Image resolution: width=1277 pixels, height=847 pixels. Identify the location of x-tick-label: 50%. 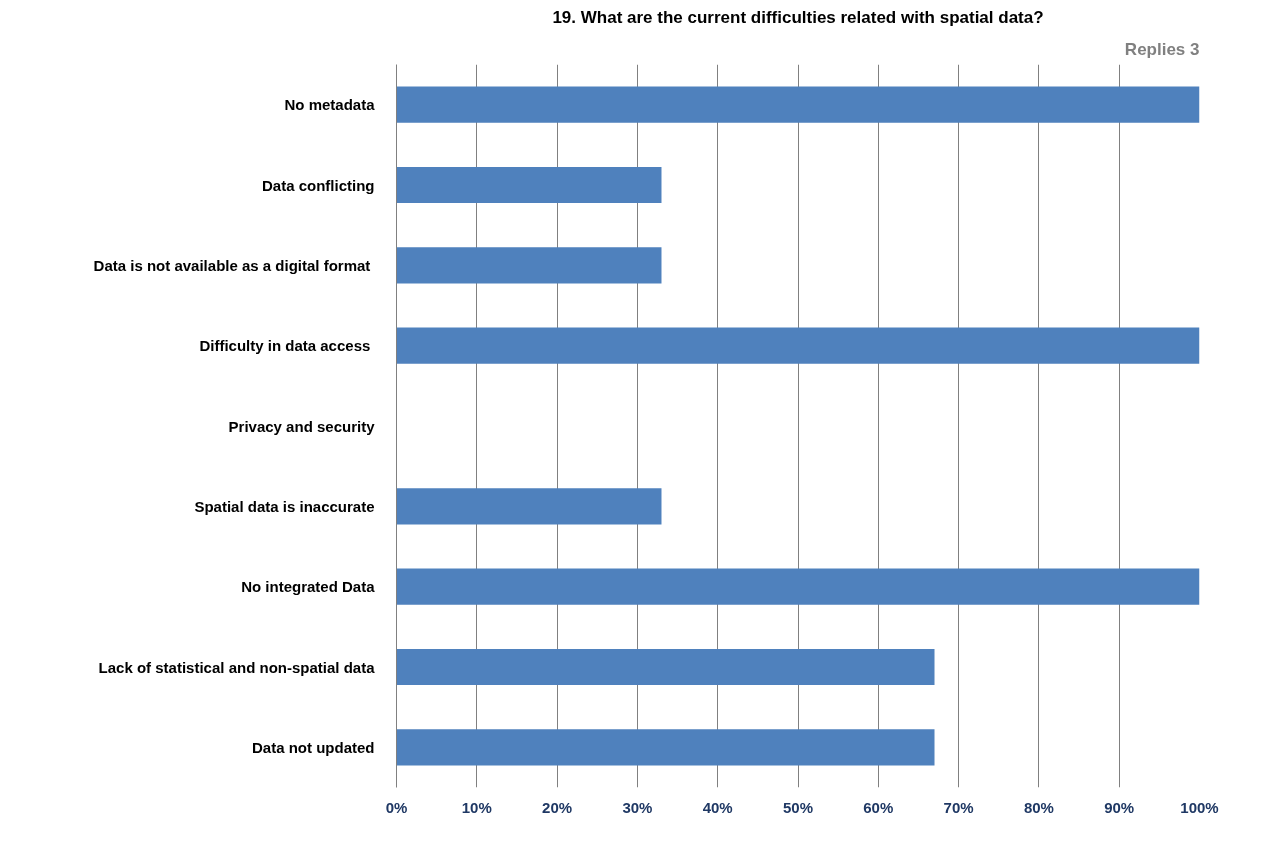
(798, 807).